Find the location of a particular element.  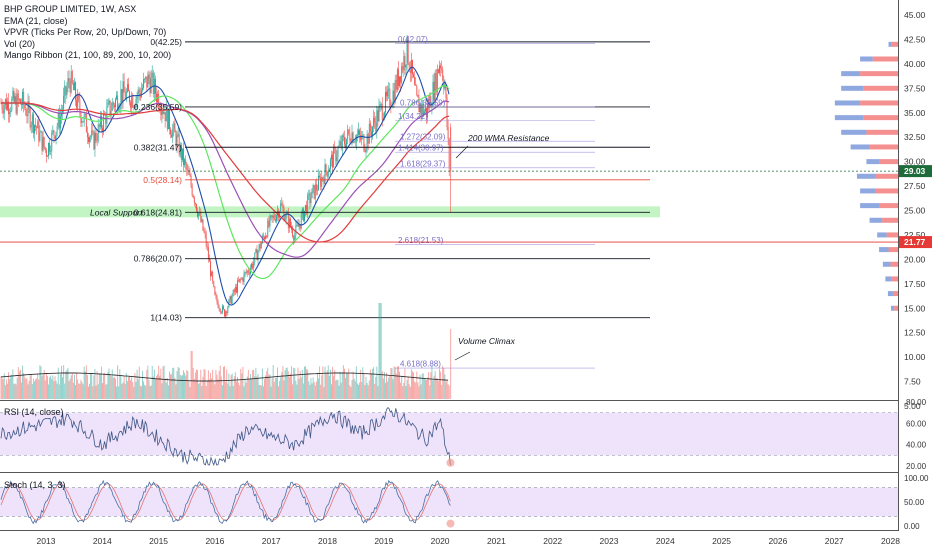

vpvr-down-bar is located at coordinates (880, 118).